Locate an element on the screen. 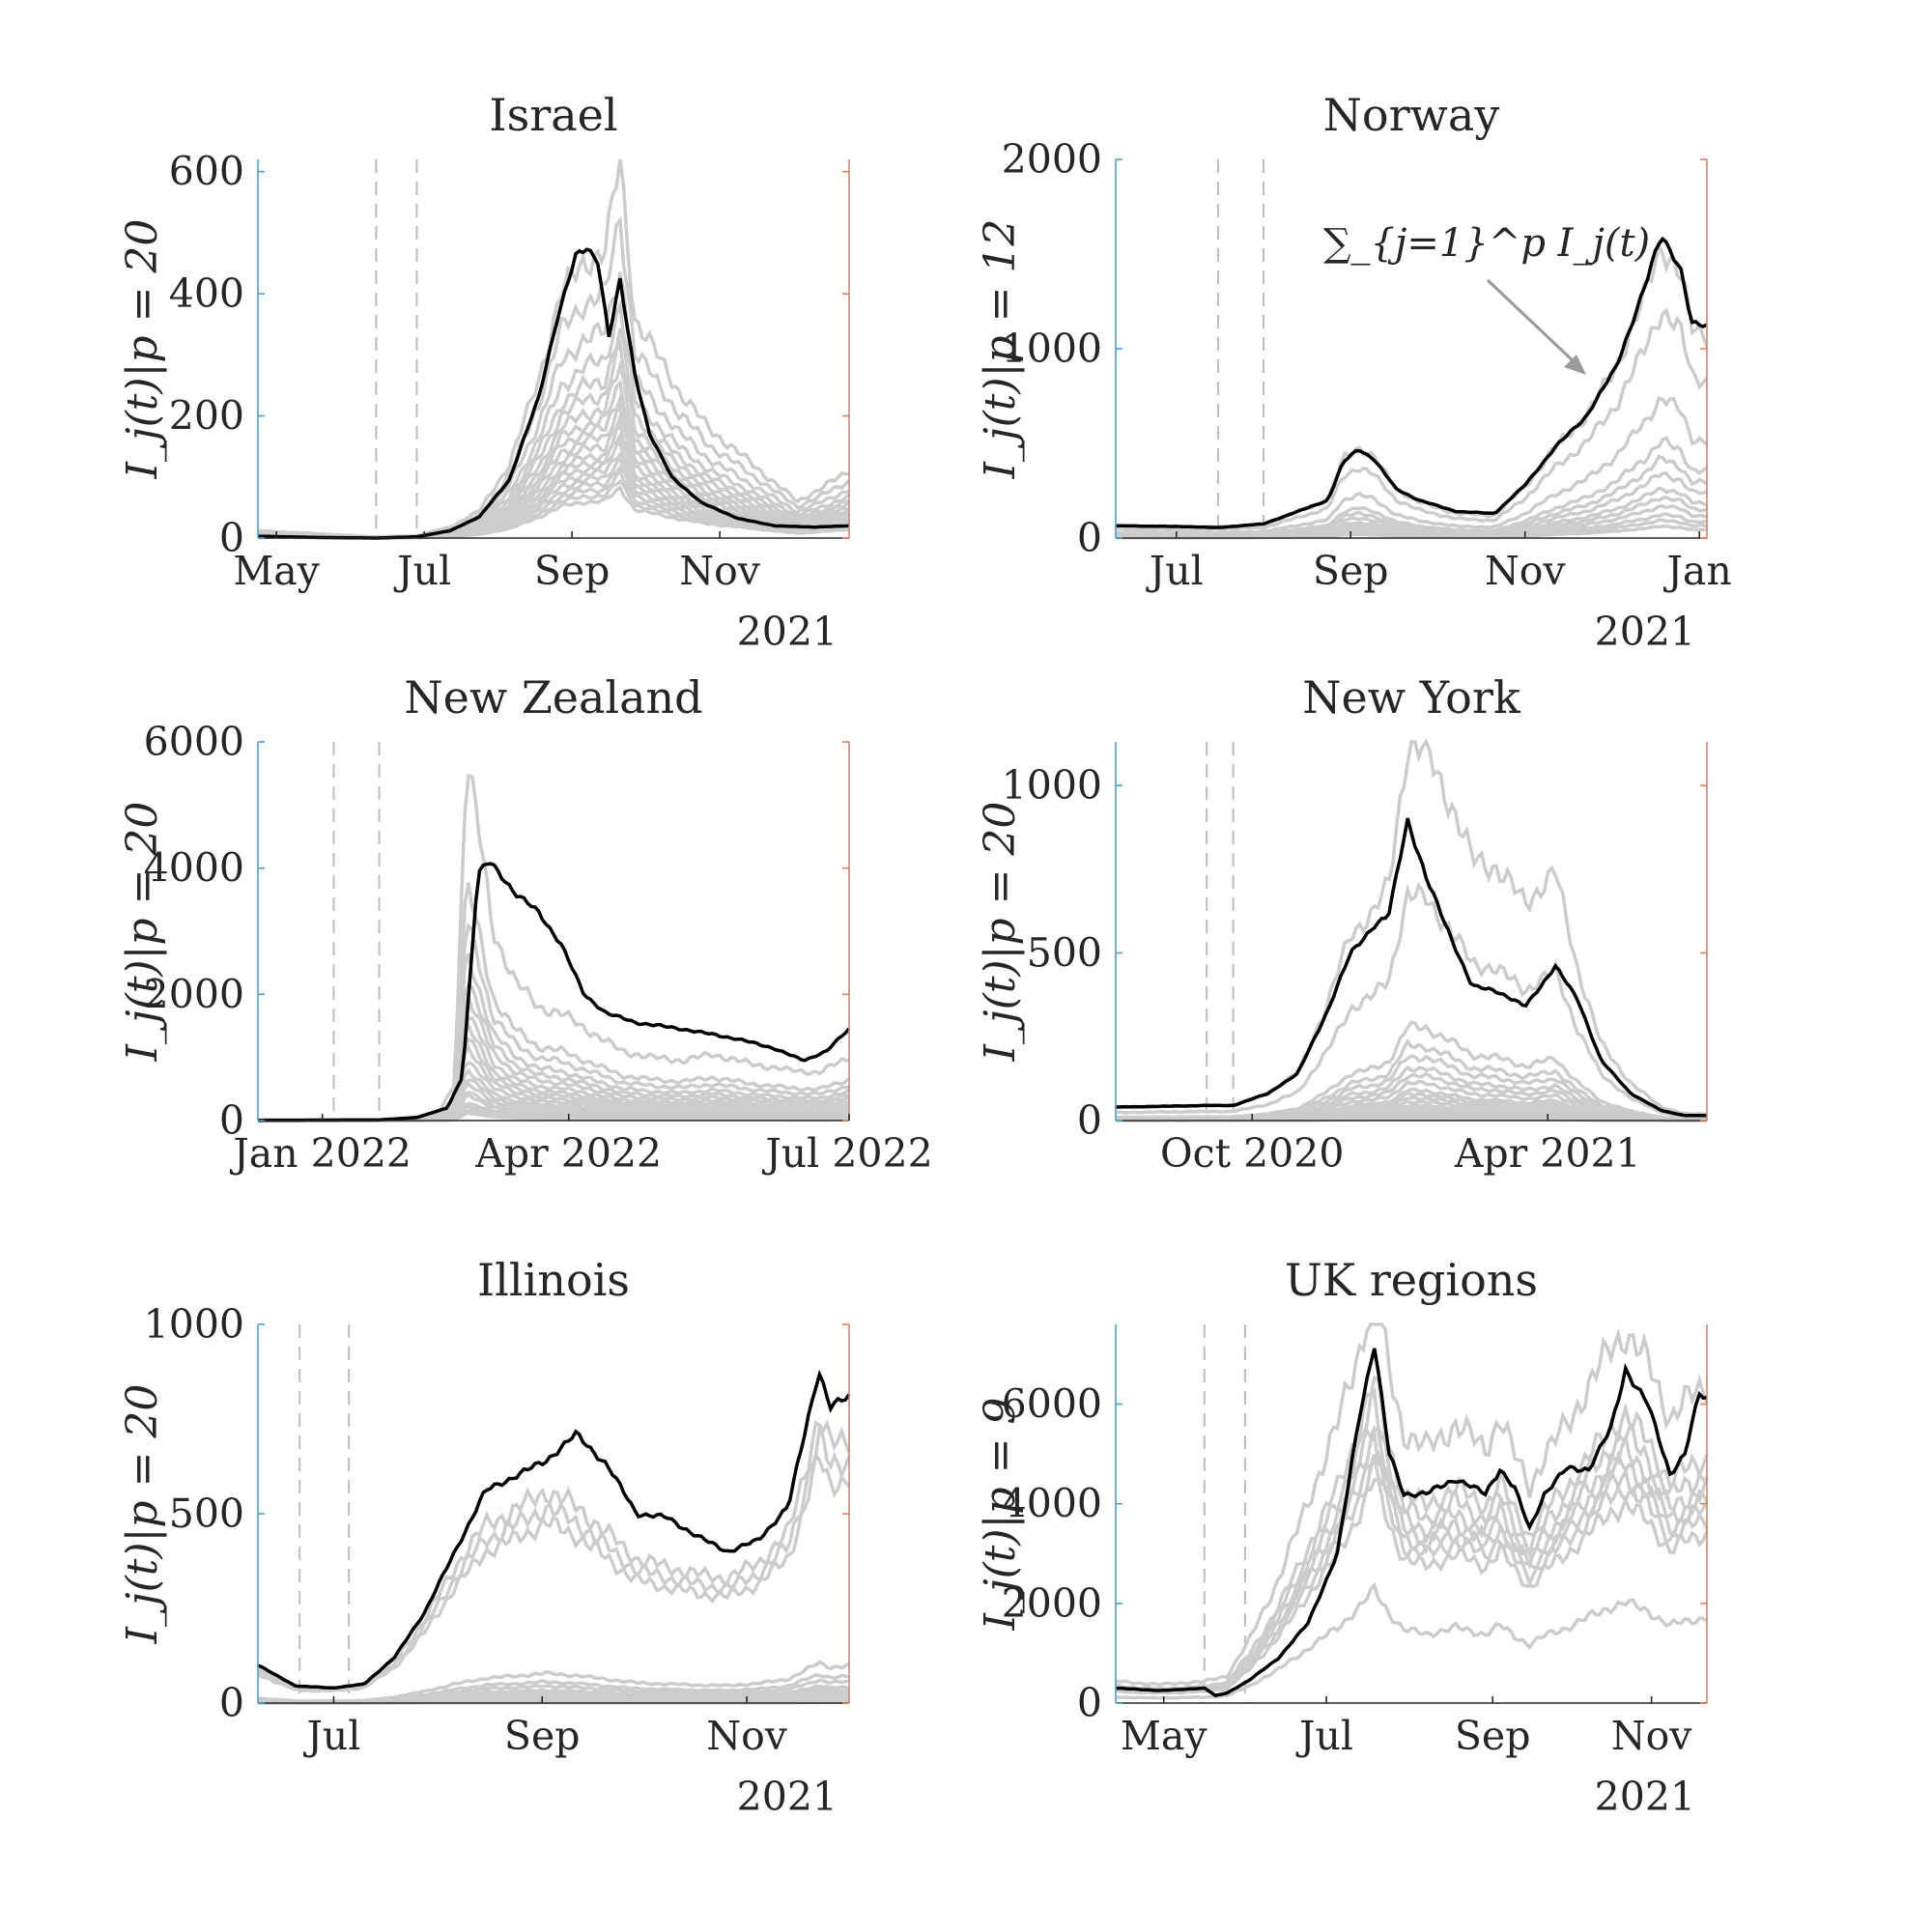  x-tick-label: Oct 2020 is located at coordinates (1252, 1153).